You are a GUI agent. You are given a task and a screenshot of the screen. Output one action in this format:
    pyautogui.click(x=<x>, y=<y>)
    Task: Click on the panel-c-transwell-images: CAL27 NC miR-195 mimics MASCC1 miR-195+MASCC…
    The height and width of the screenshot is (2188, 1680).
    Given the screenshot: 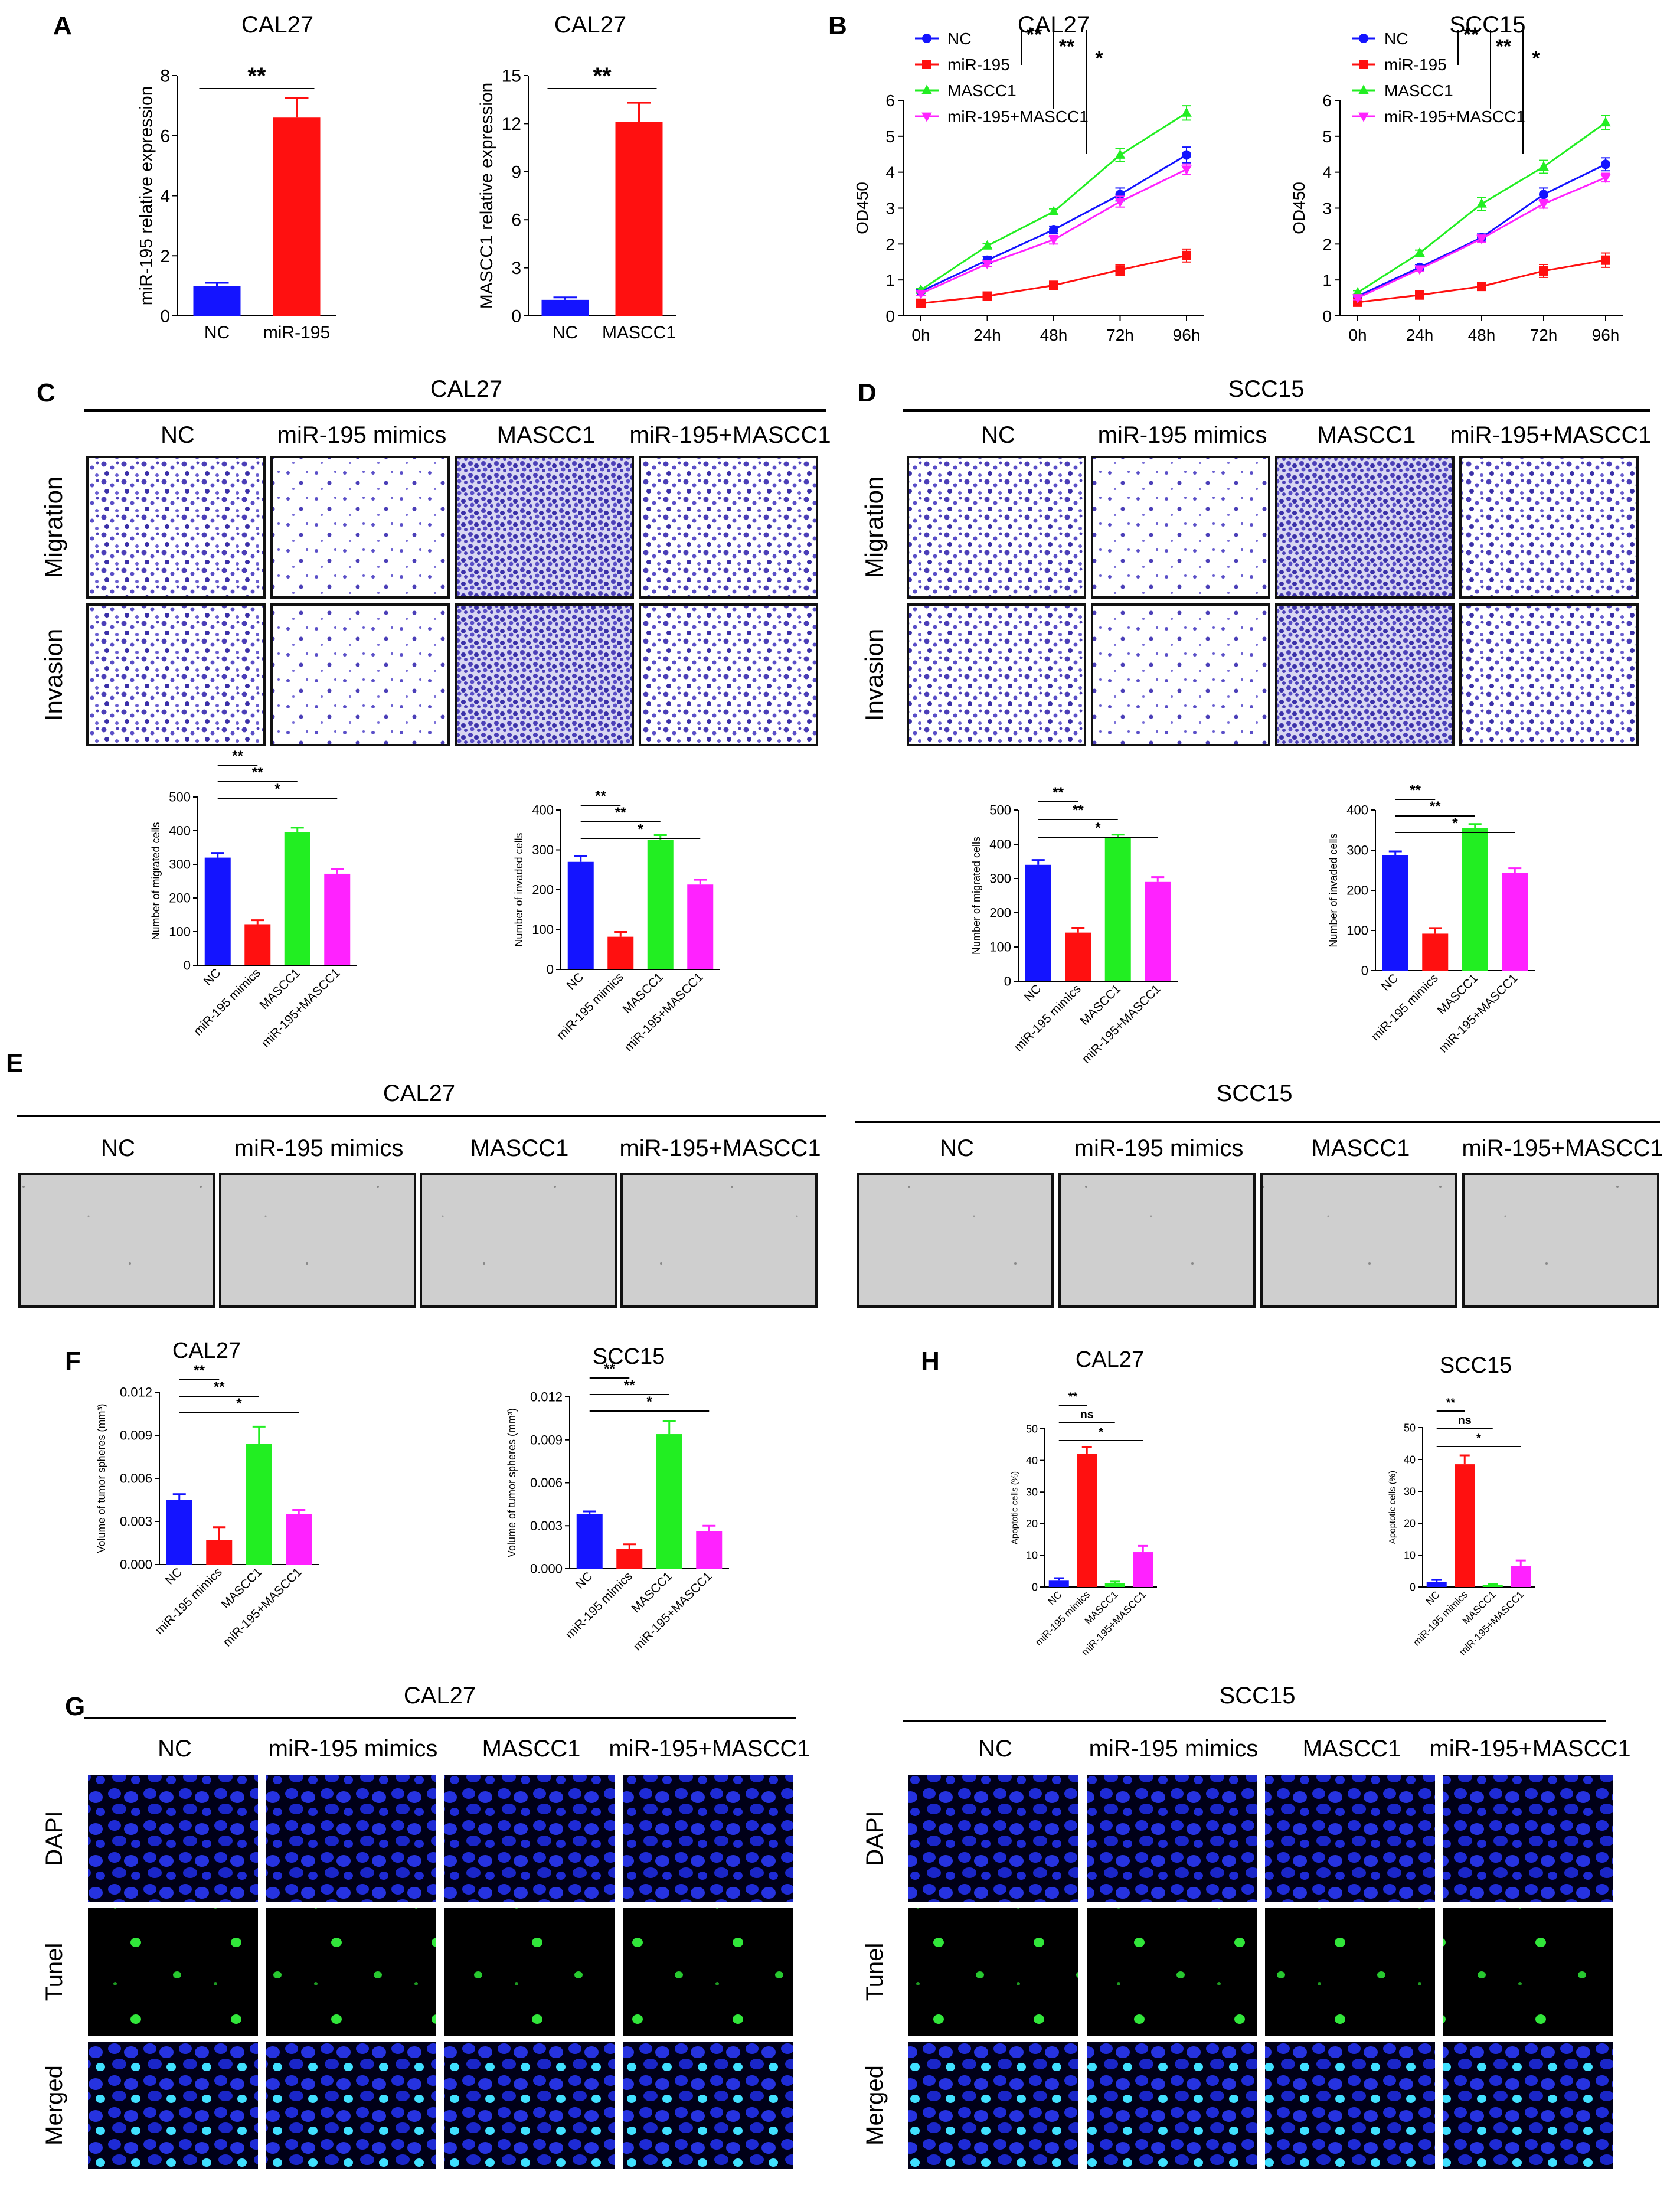 What is the action you would take?
    pyautogui.click(x=436, y=561)
    